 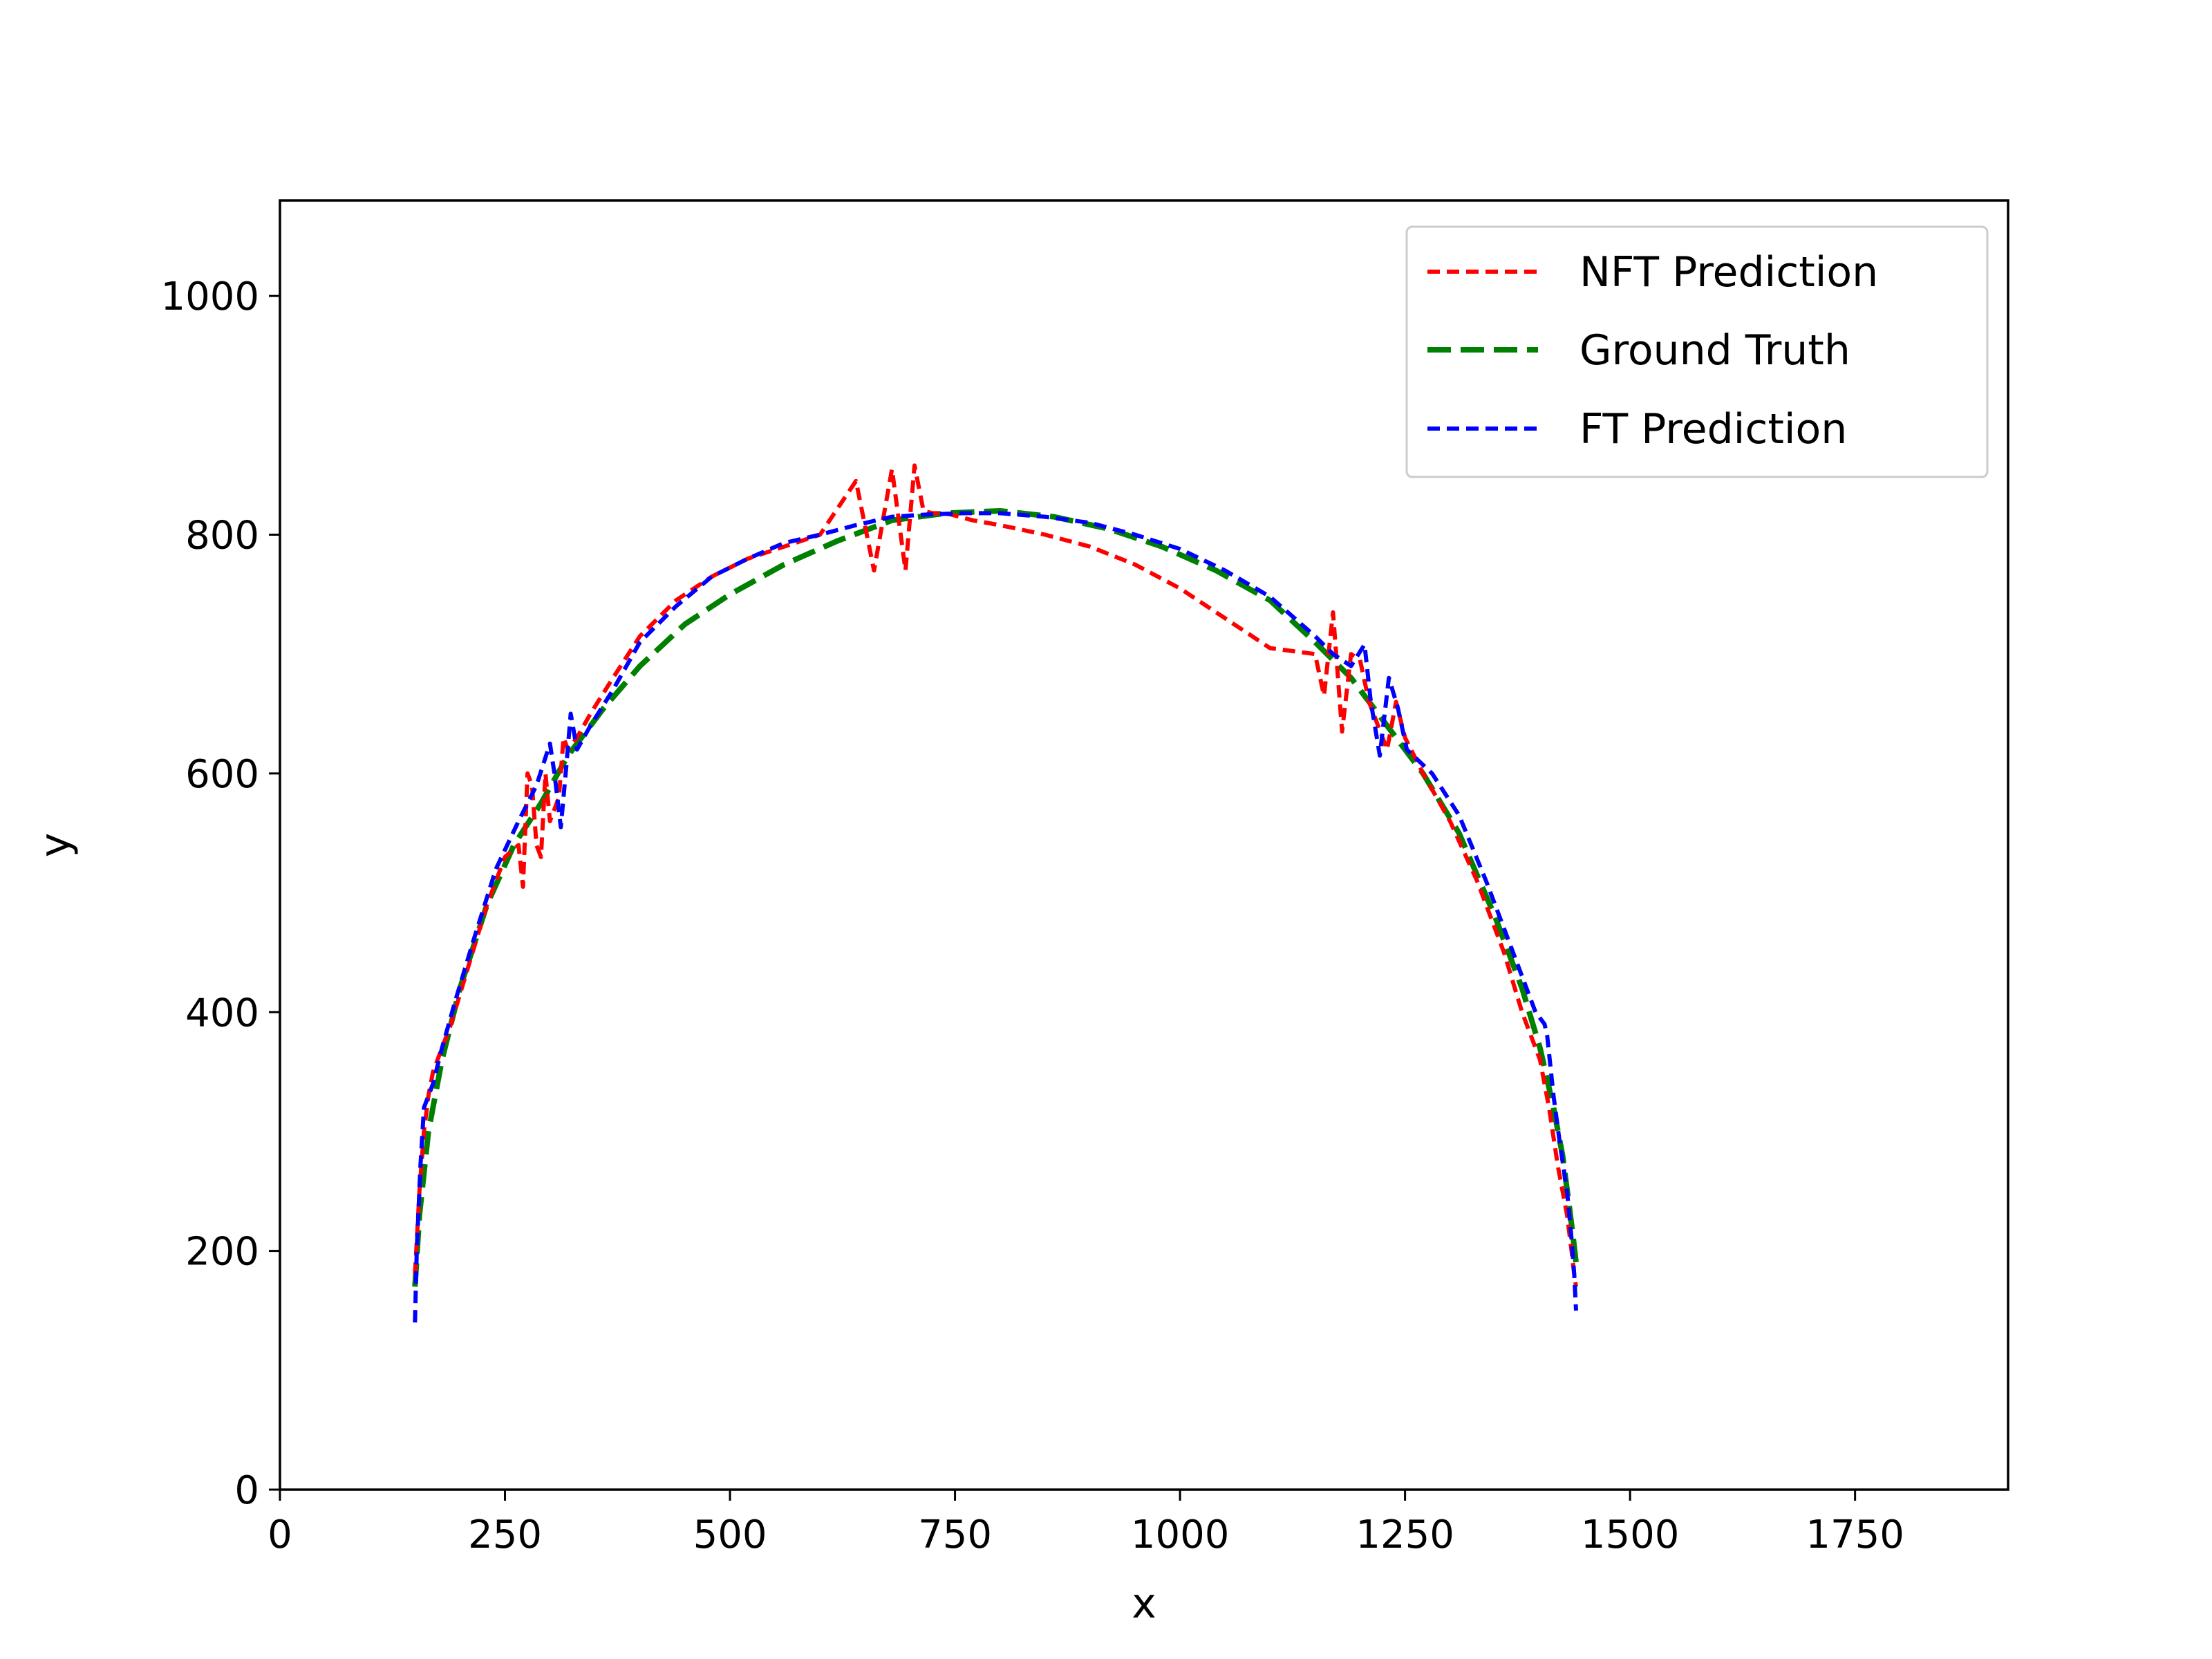 I want to click on y-tick-label: 400, so click(x=222, y=1013).